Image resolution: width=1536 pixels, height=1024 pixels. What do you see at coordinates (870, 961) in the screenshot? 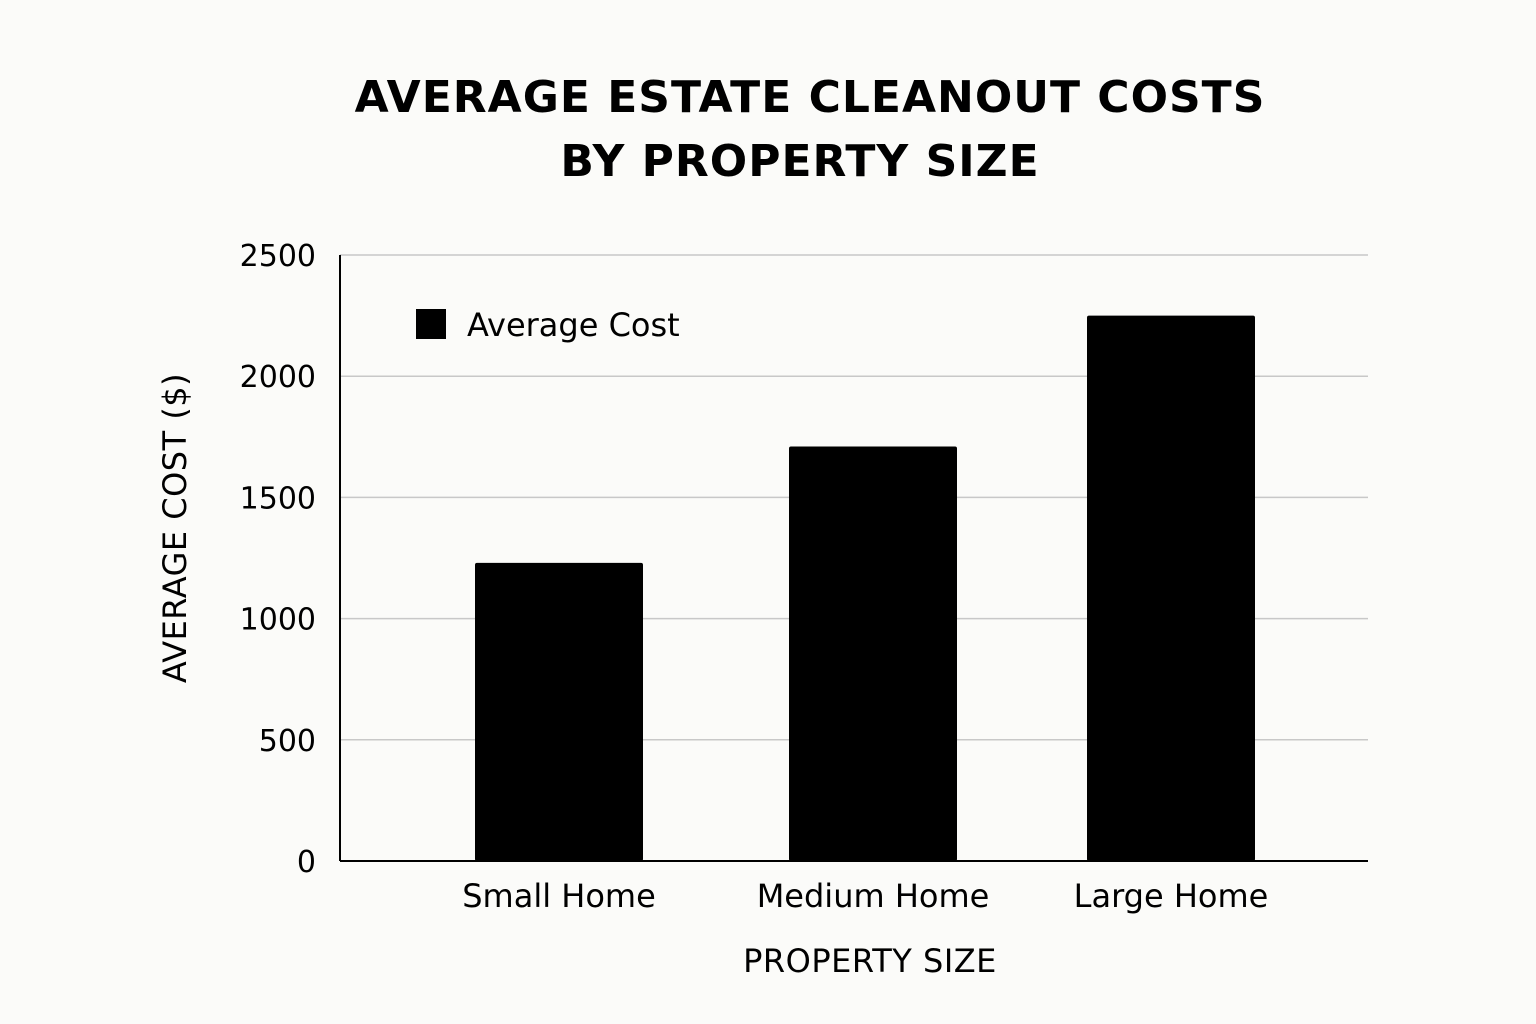
I see `x-axis-title: PROPERTY SIZE` at bounding box center [870, 961].